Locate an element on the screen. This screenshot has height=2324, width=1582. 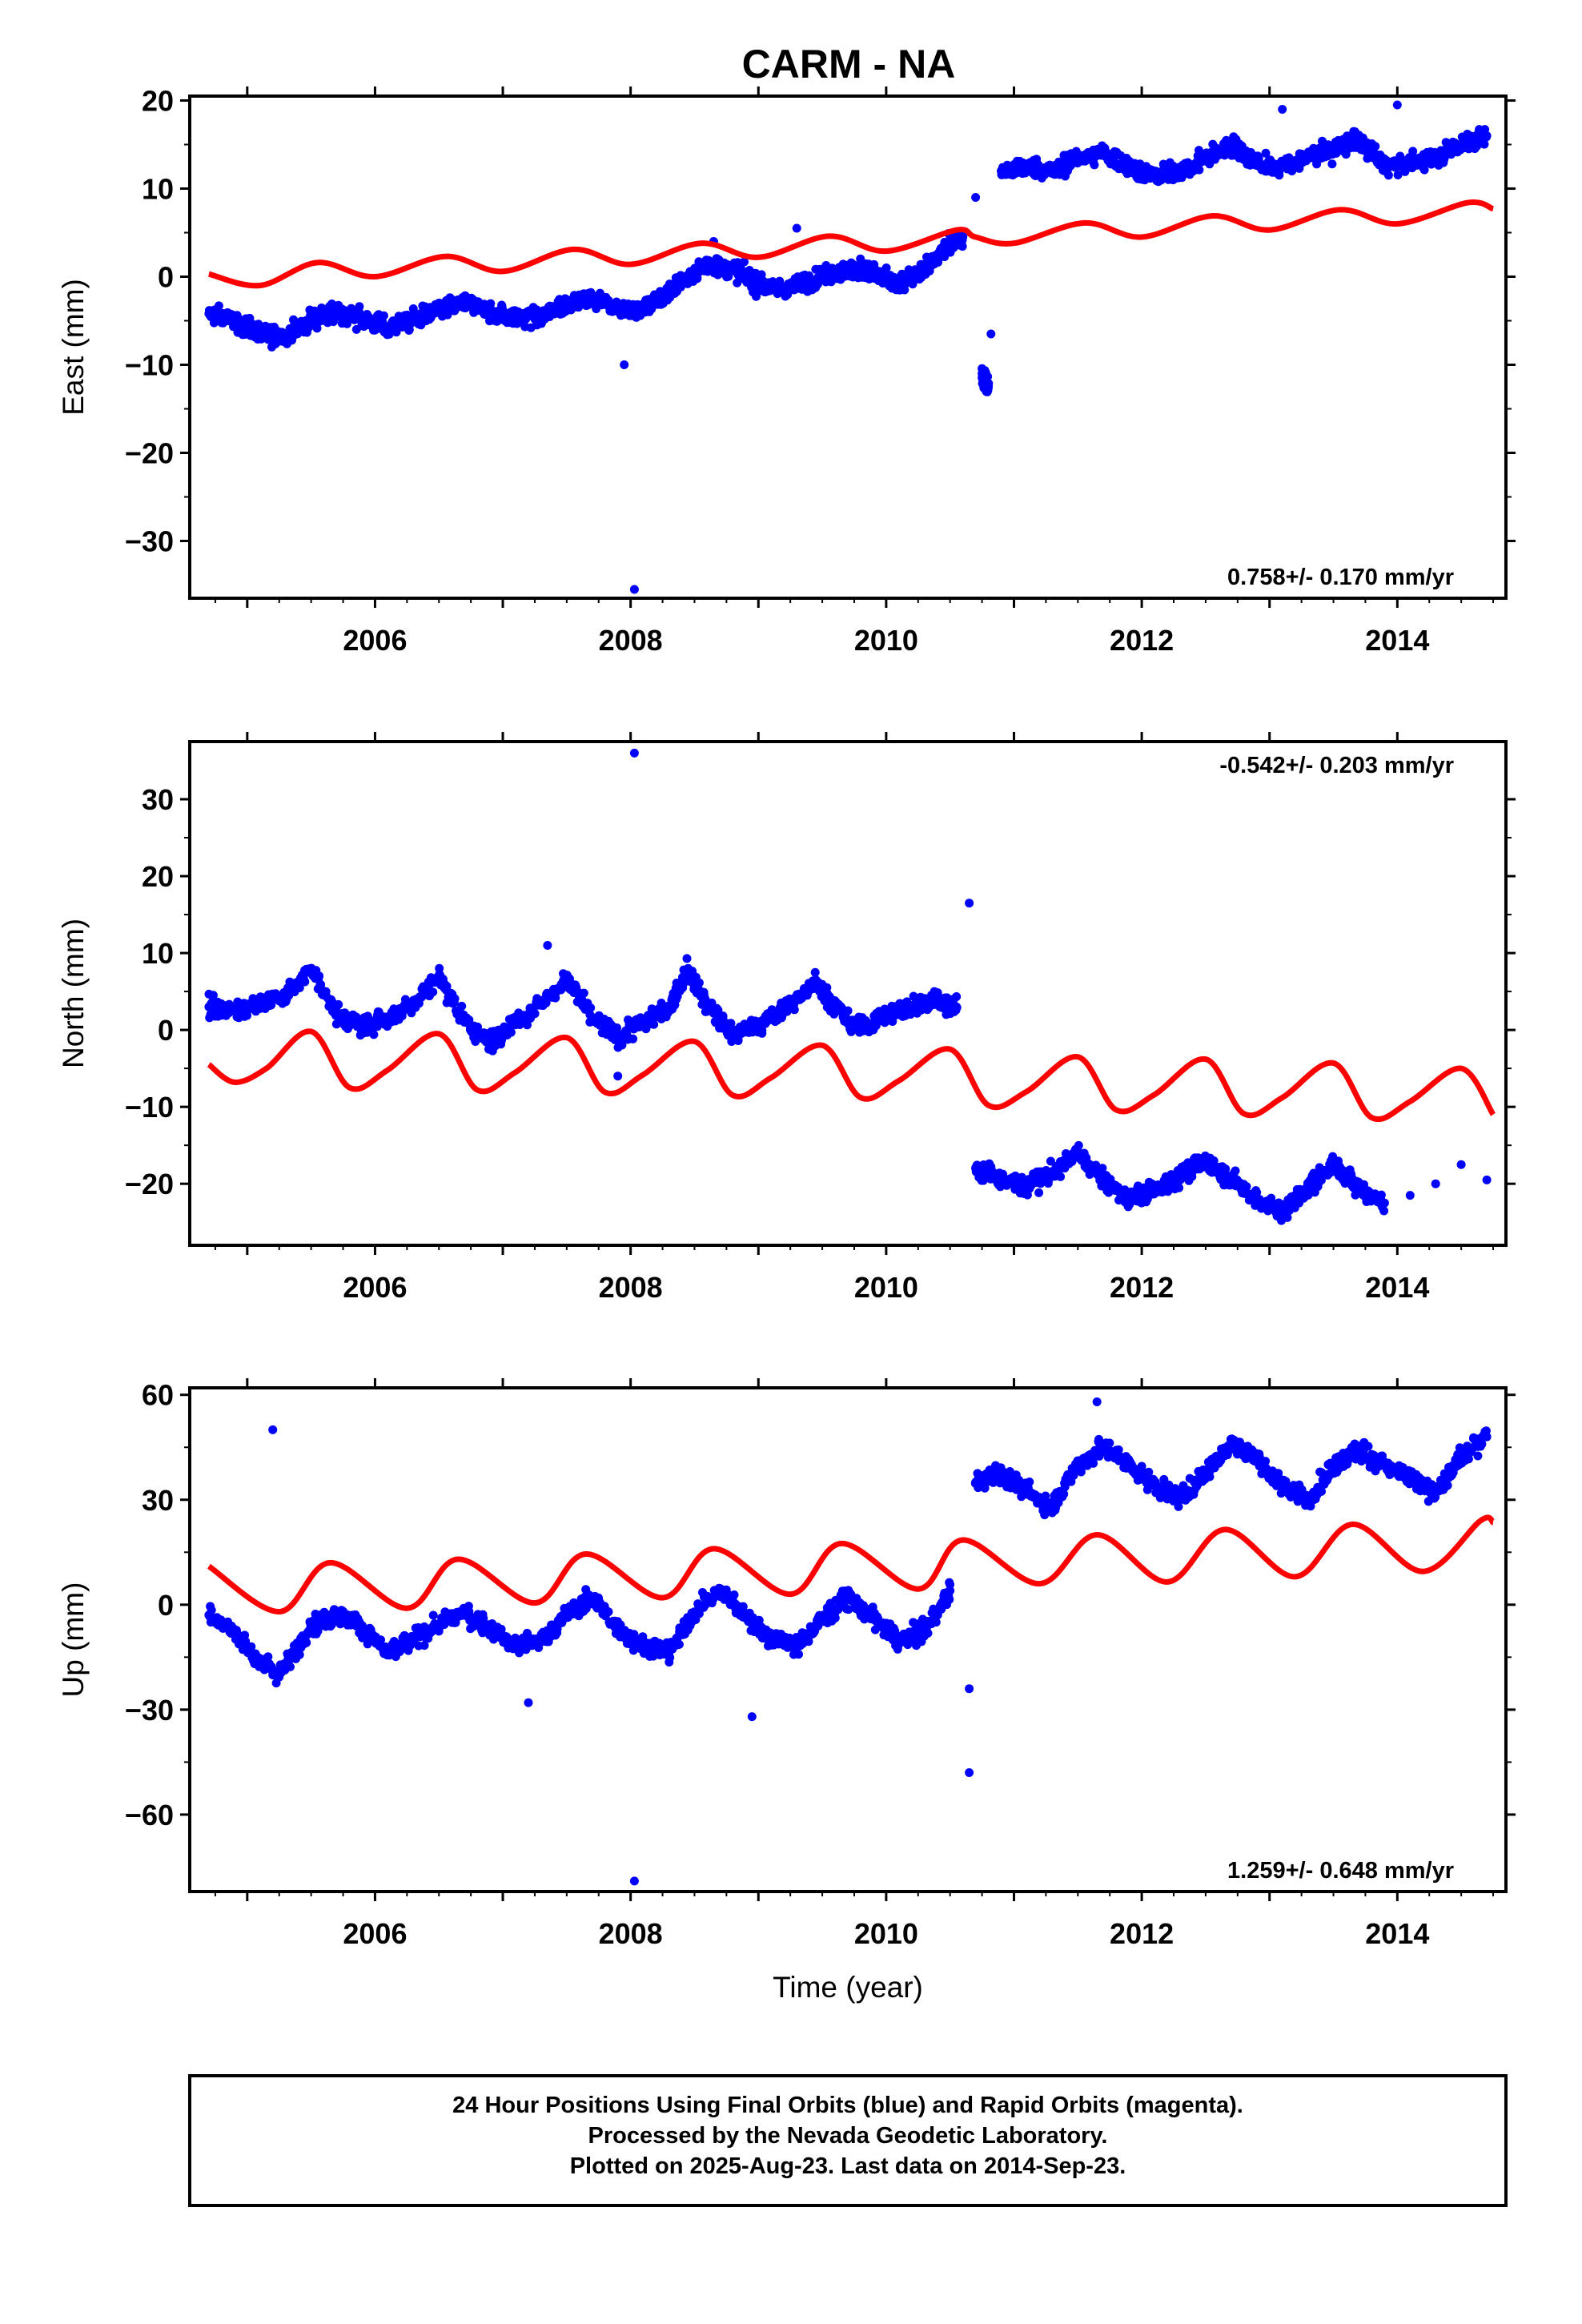
model-curve is located at coordinates (851, 1075).